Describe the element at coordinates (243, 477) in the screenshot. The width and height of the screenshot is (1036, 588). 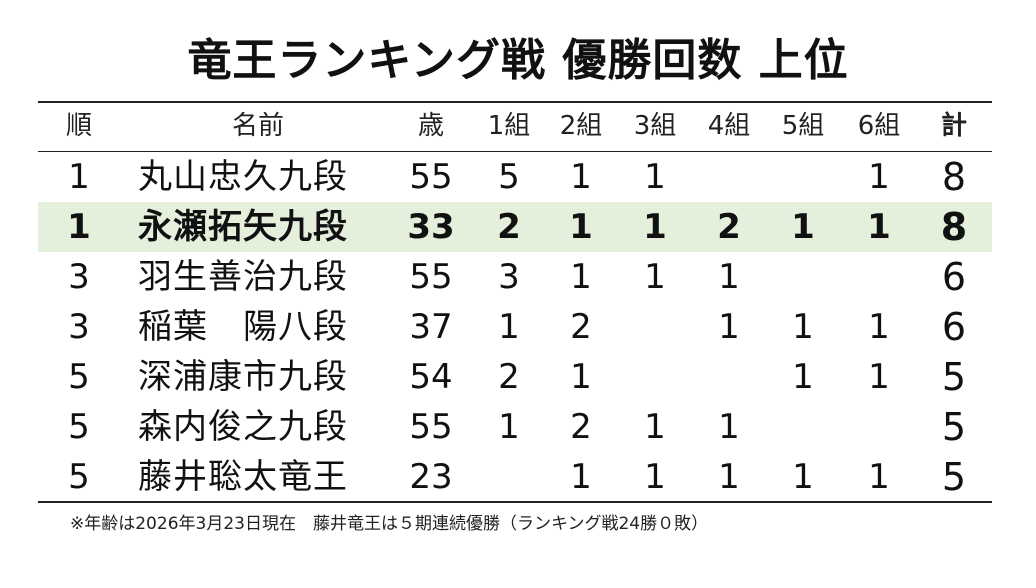
I see `cell-name: 藤井聡太竜王` at that location.